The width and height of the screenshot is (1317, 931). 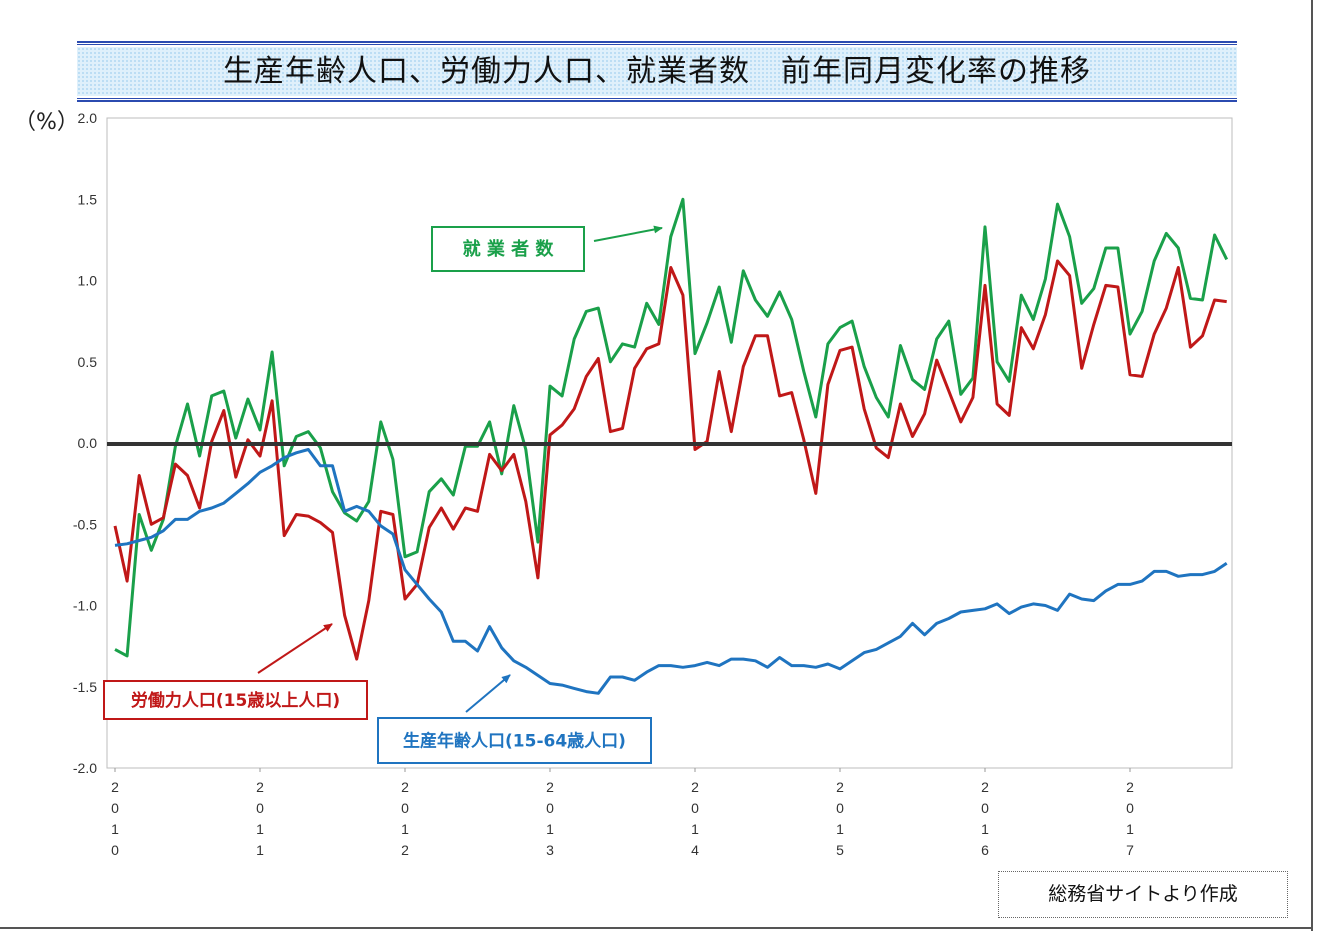 I want to click on title-top-rule, so click(x=657, y=42).